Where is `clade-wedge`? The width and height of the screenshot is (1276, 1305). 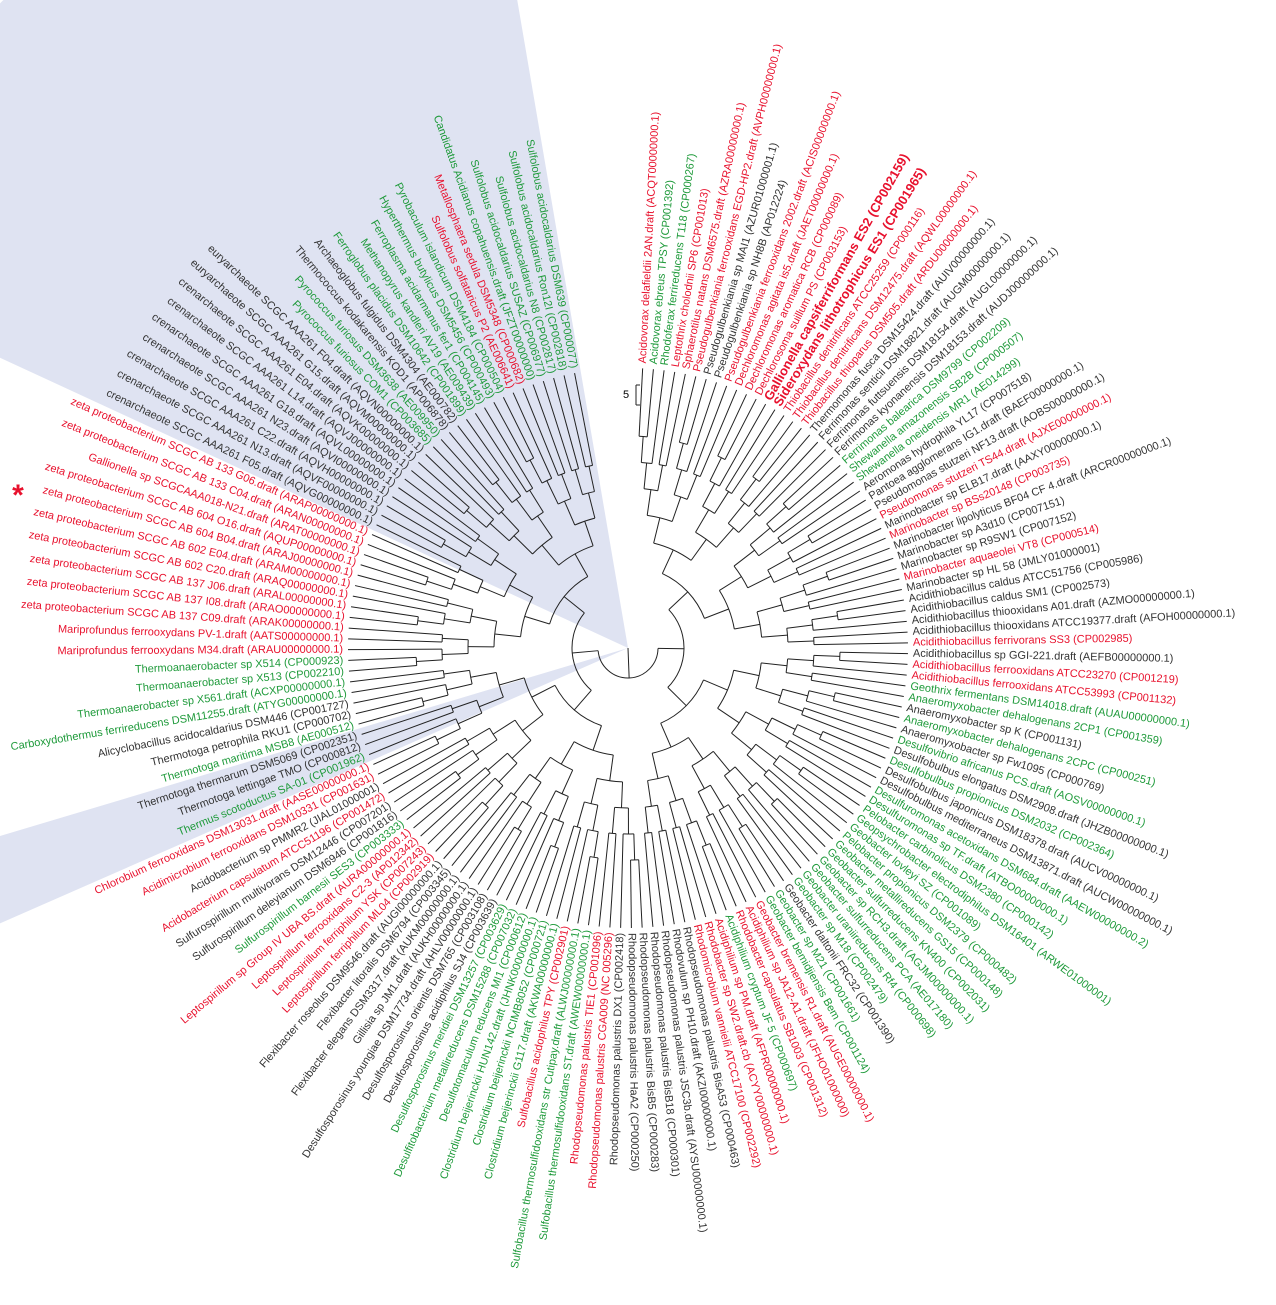 clade-wedge is located at coordinates (314, 786).